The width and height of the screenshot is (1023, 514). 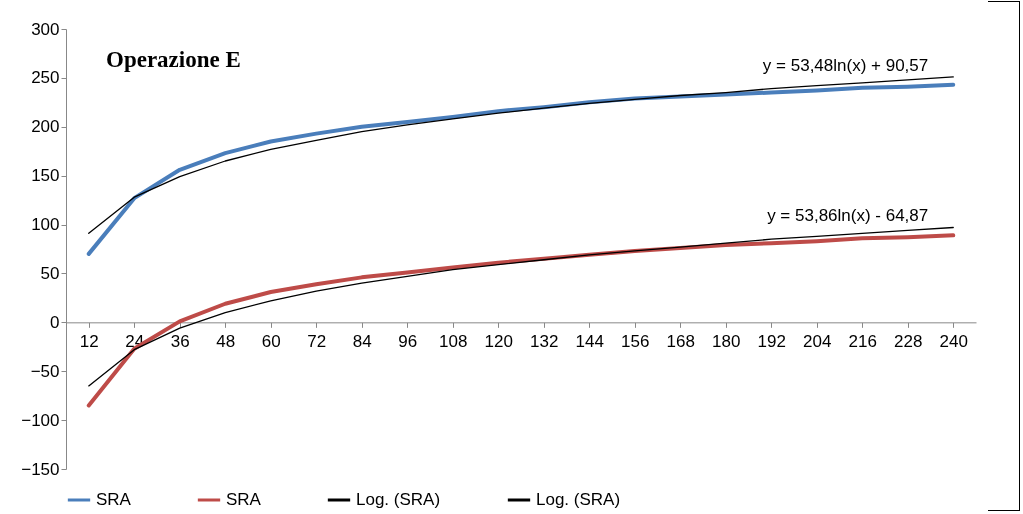 I want to click on y-tick-label: 0, so click(x=55, y=322).